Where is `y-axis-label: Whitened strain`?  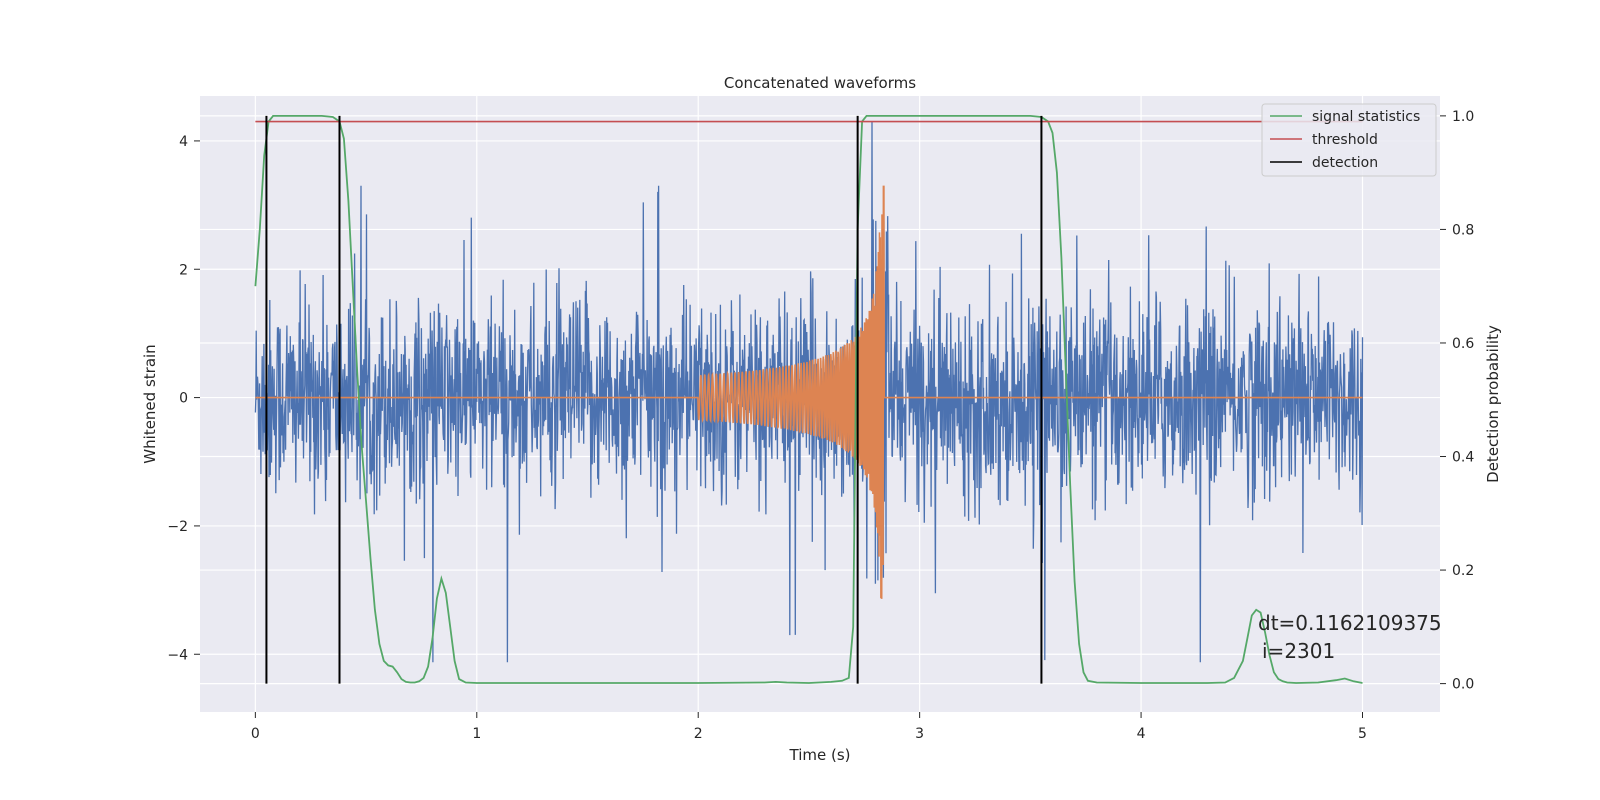
y-axis-label: Whitened strain is located at coordinates (150, 403).